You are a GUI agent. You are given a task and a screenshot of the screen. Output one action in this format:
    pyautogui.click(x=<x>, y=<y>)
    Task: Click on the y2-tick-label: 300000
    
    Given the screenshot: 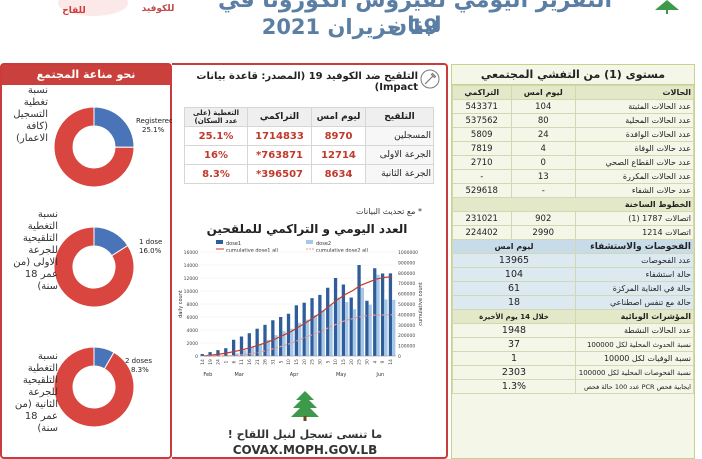 What is the action you would take?
    pyautogui.click(x=406, y=326)
    